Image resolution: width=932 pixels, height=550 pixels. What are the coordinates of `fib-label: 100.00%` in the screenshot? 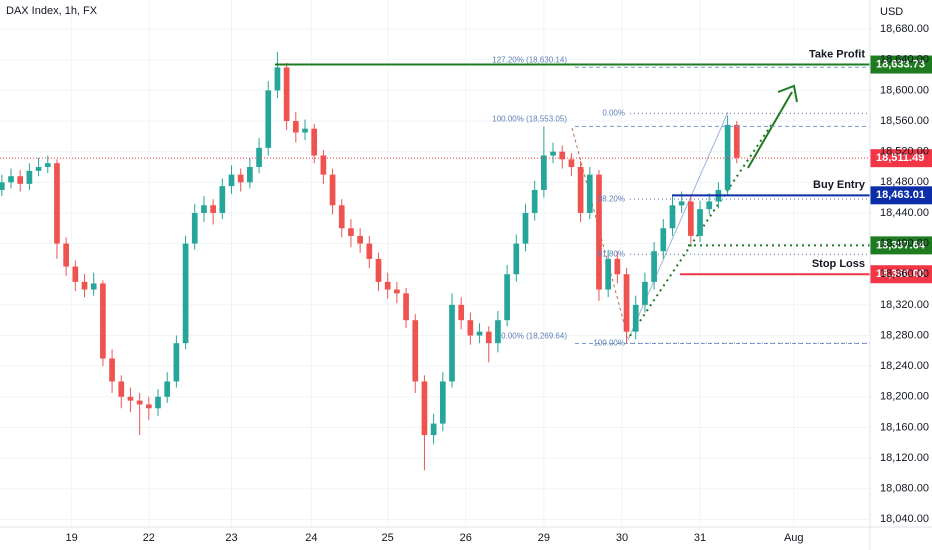 It's located at (609, 342).